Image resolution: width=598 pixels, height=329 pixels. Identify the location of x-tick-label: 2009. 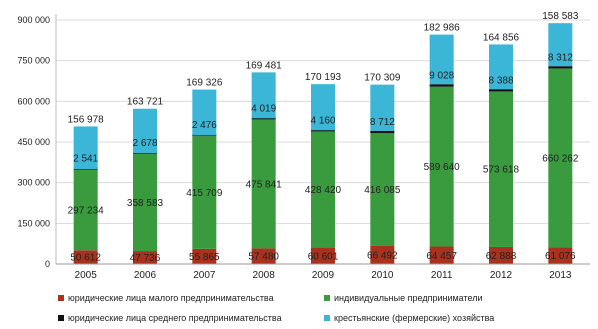
(323, 275).